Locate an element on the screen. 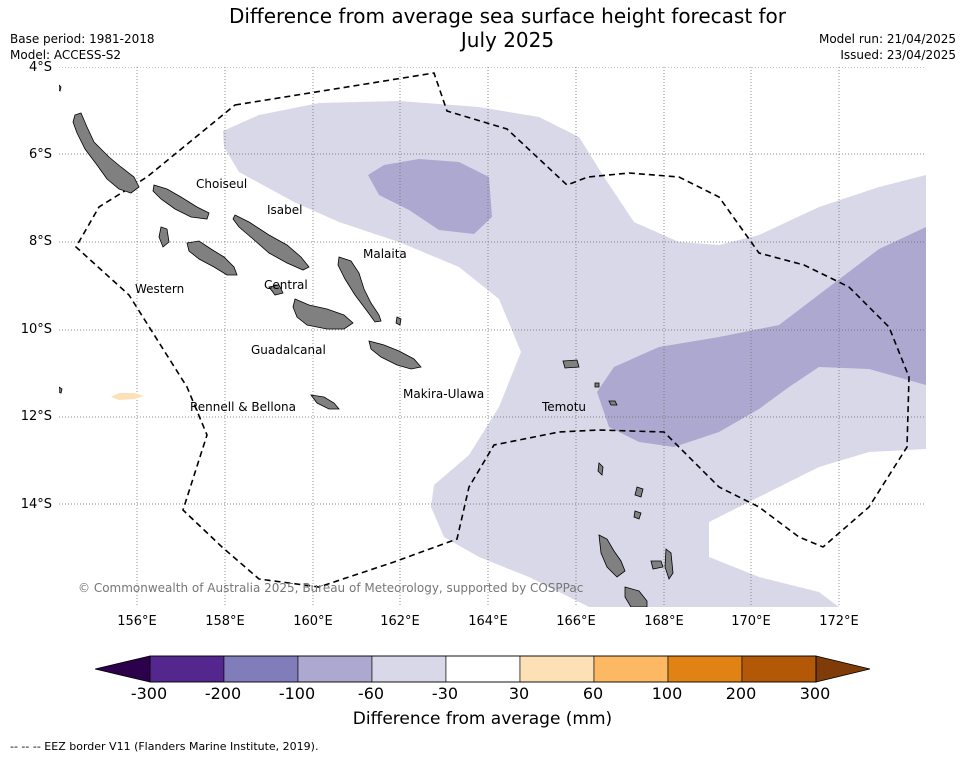 The height and width of the screenshot is (758, 965). place-label: Choiseul is located at coordinates (221, 184).